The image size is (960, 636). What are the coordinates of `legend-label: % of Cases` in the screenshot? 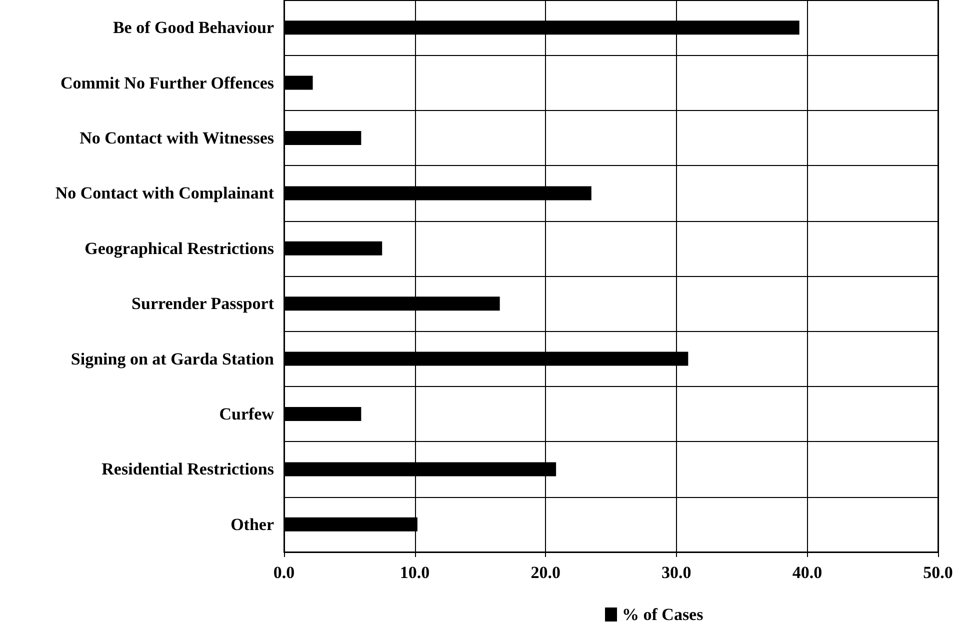 It's located at (663, 614).